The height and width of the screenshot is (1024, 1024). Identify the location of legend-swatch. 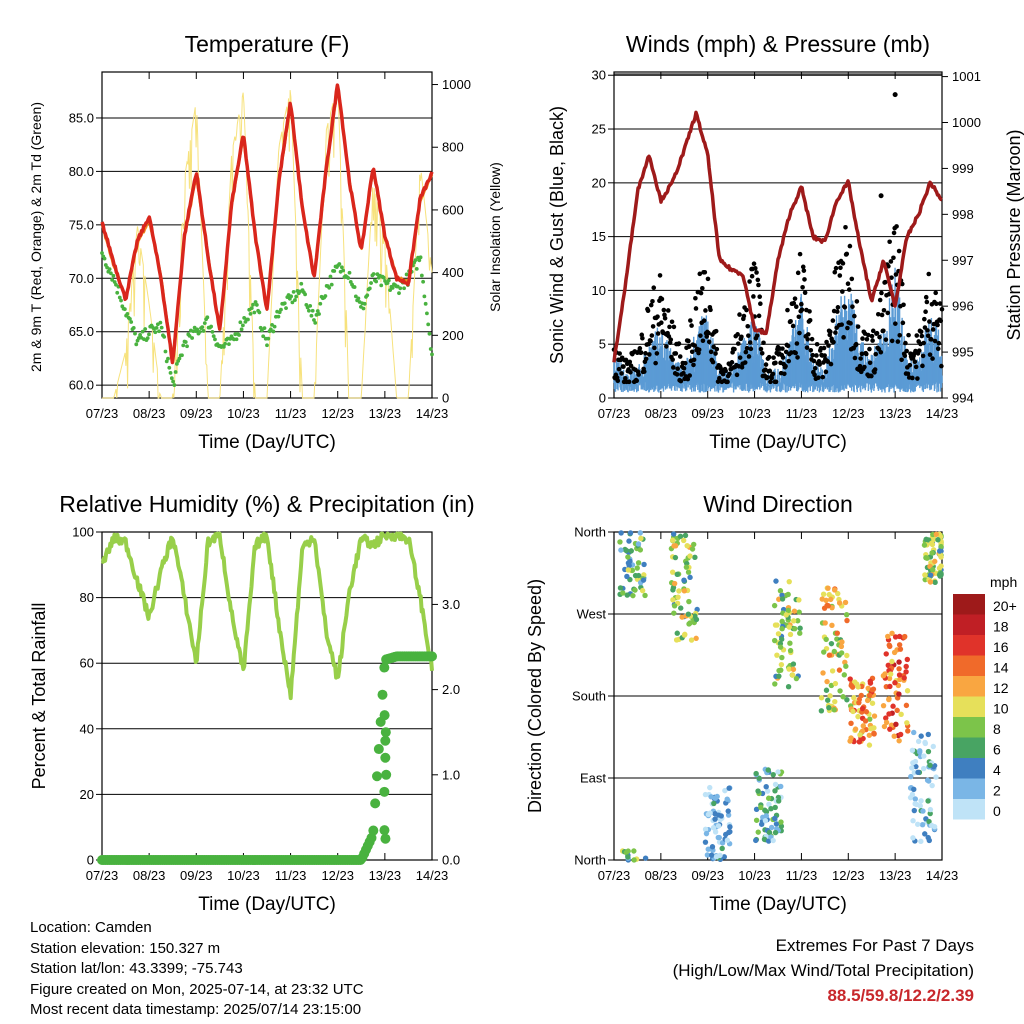
(969, 747).